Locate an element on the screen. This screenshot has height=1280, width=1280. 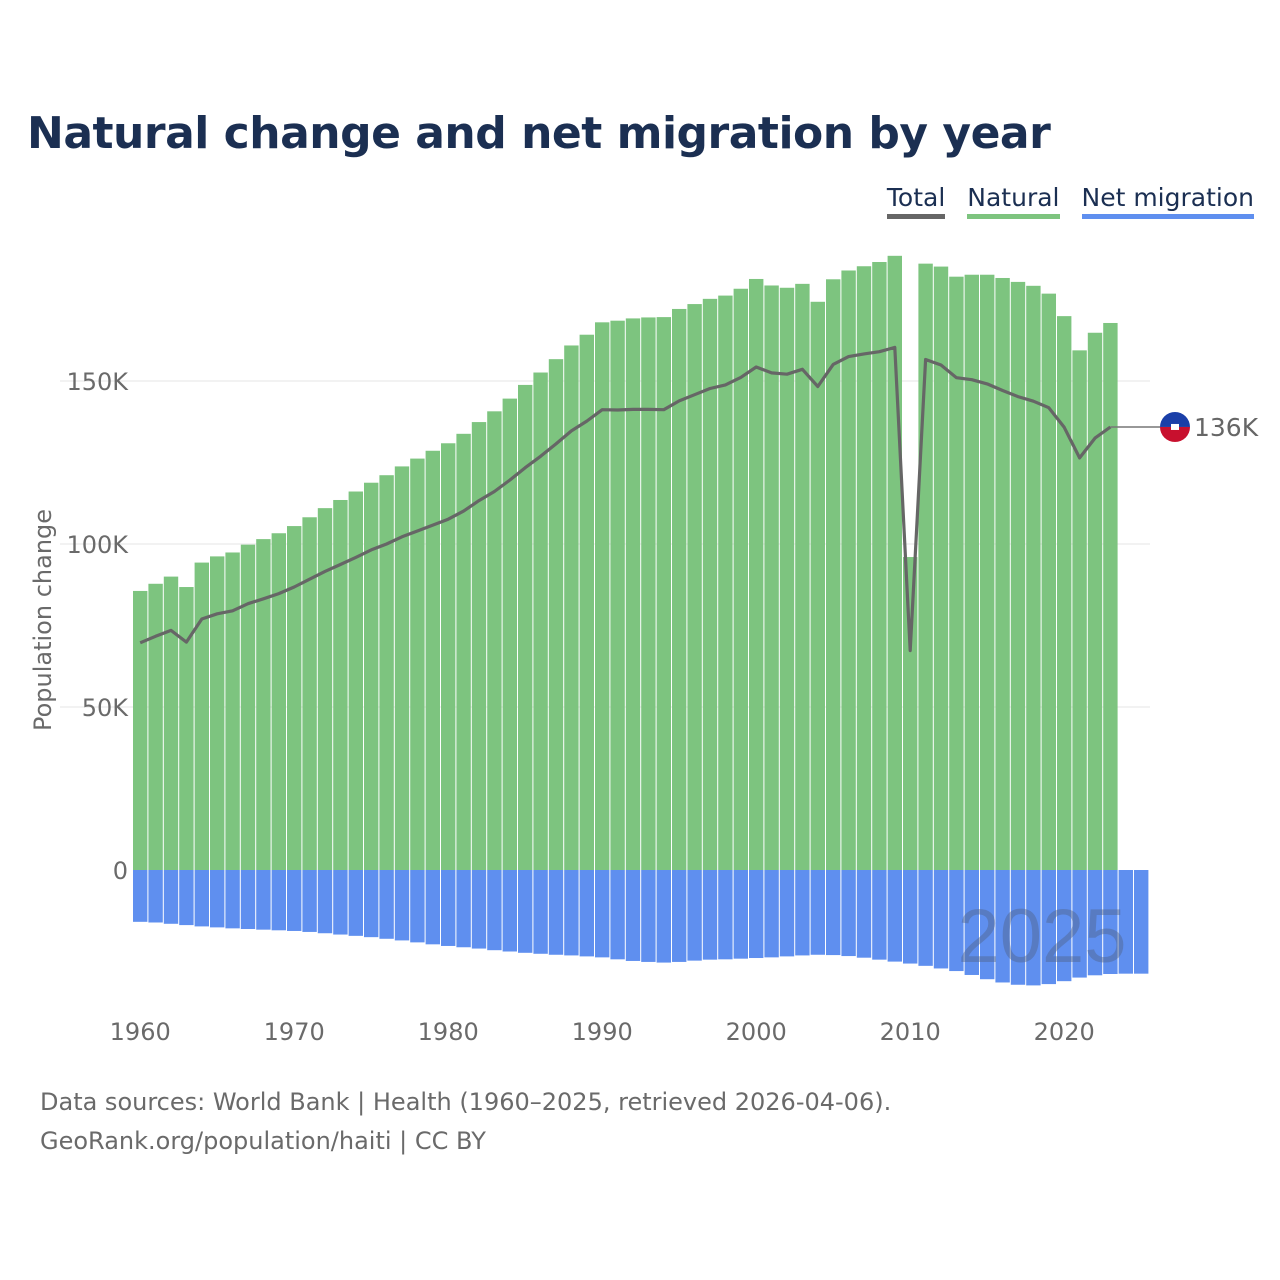
legend-natural: Natural is located at coordinates (1013, 201).